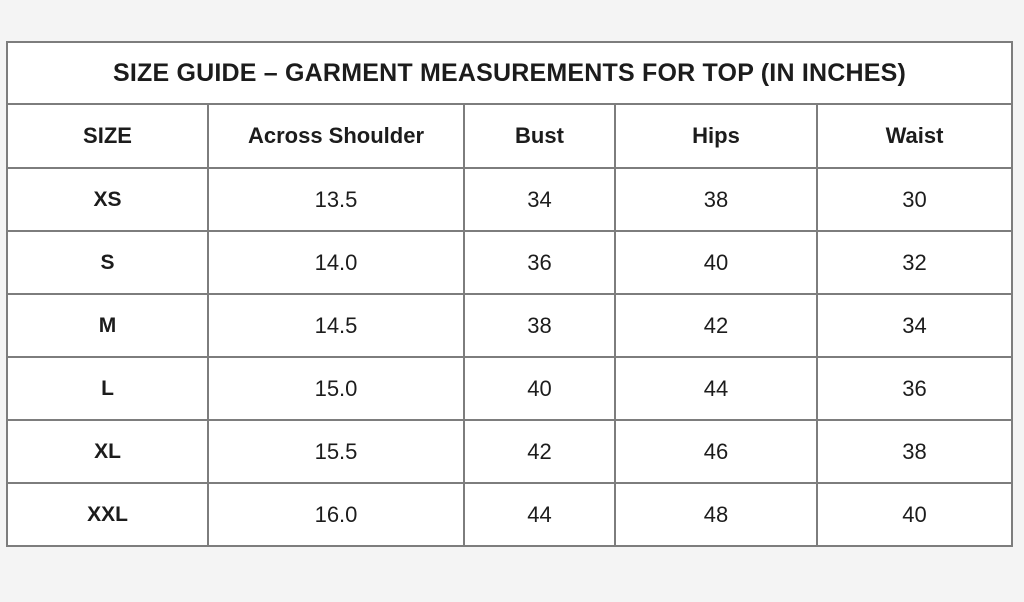 Image resolution: width=1024 pixels, height=602 pixels. What do you see at coordinates (336, 199) in the screenshot?
I see `cell-across-shoulder: 13.5` at bounding box center [336, 199].